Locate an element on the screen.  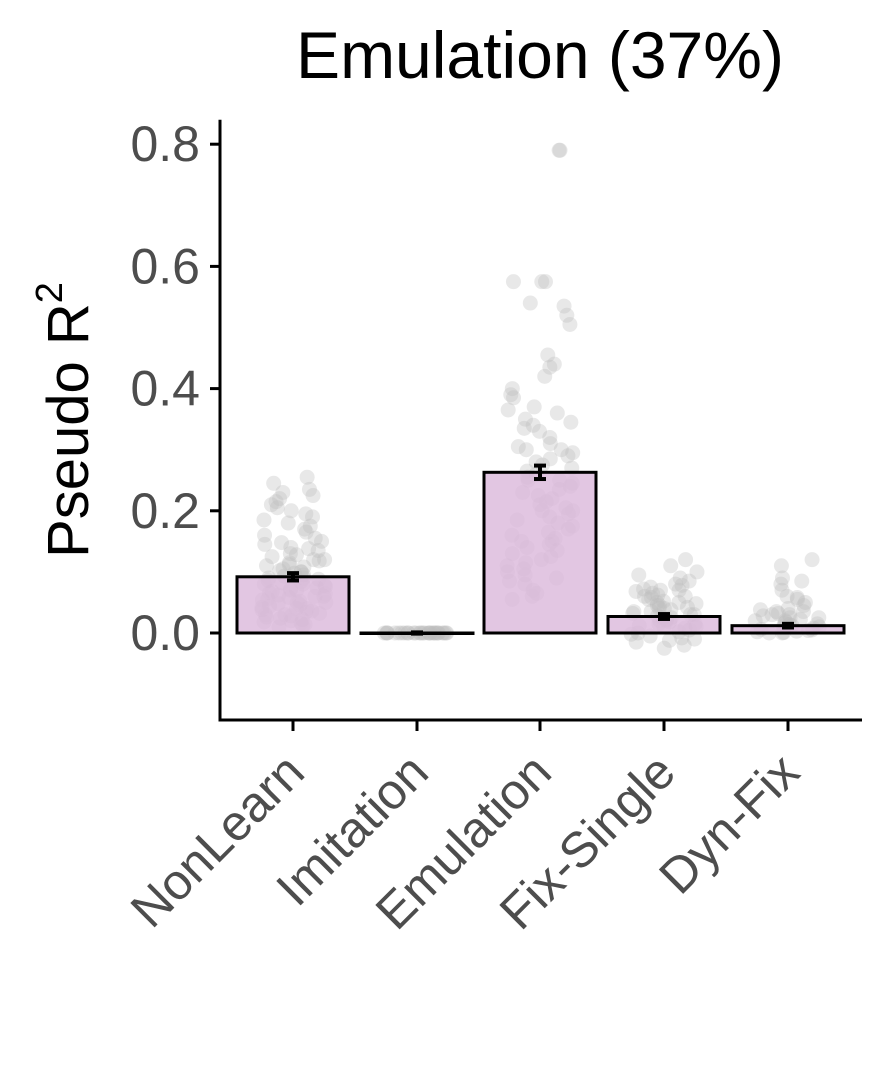
x-tick-label: NonLearn is located at coordinates (217, 840).